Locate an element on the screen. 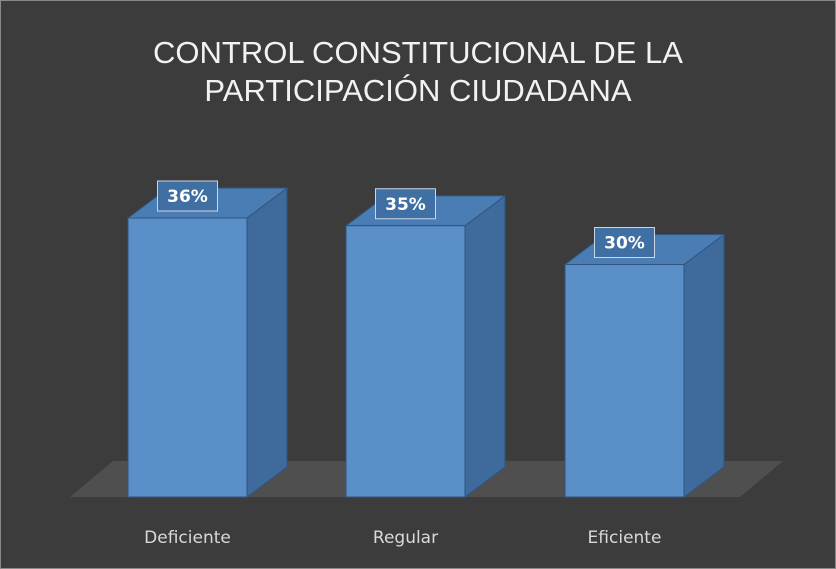 This screenshot has height=569, width=836. value-label: 30% is located at coordinates (624, 244).